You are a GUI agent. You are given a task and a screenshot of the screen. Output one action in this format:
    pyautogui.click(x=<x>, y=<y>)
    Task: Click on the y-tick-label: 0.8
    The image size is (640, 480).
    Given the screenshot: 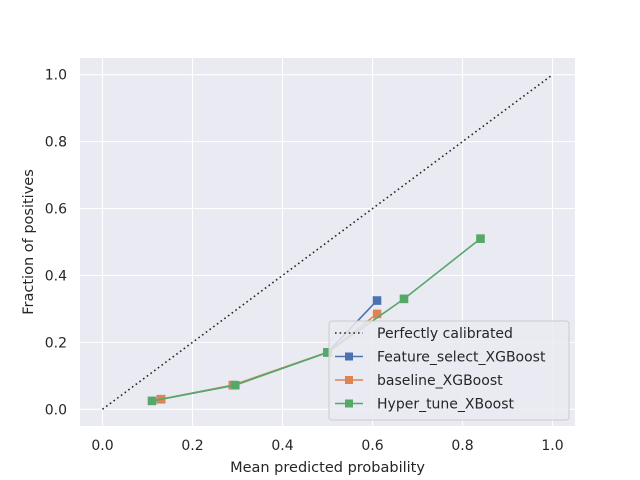 What is the action you would take?
    pyautogui.click(x=56, y=143)
    